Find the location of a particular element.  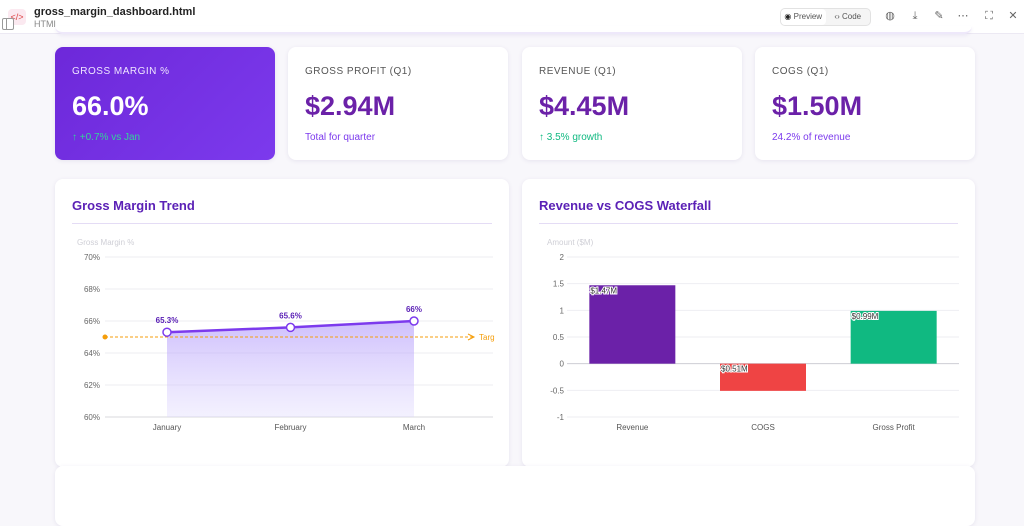

file-name: gross_margin_dashboard.html is located at coordinates (115, 12).